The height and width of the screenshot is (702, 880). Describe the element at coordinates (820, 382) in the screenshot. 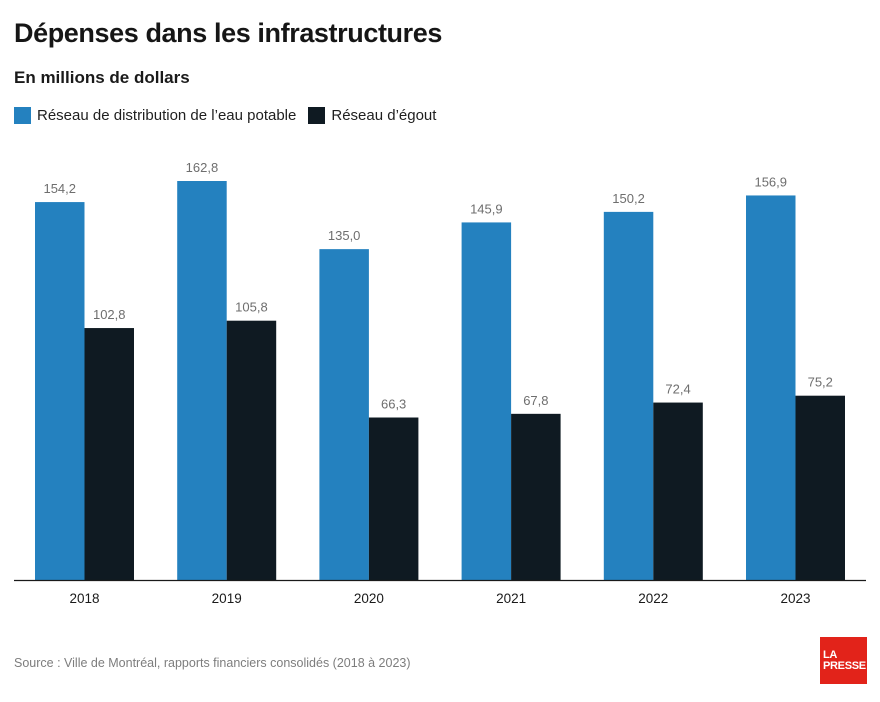

I see `data-label-sewer-2023: 75,2` at that location.